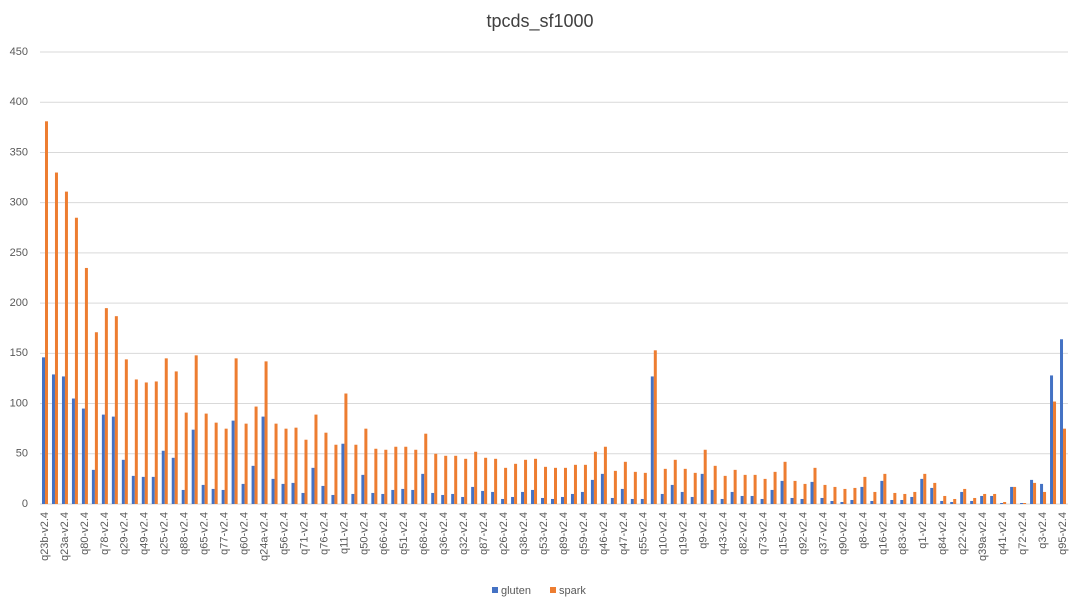  Describe the element at coordinates (19, 303) in the screenshot. I see `y-tick-label: 200` at that location.